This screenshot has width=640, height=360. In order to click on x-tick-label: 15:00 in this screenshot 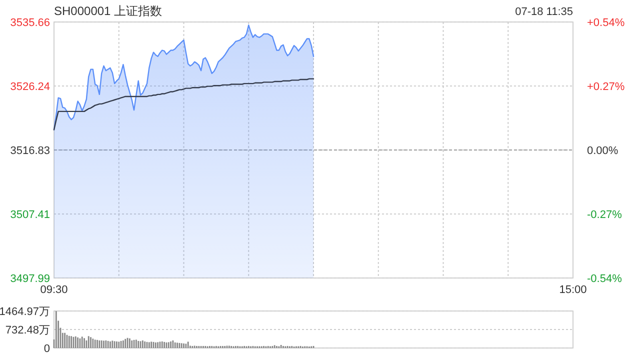, I will do `click(573, 290)`.